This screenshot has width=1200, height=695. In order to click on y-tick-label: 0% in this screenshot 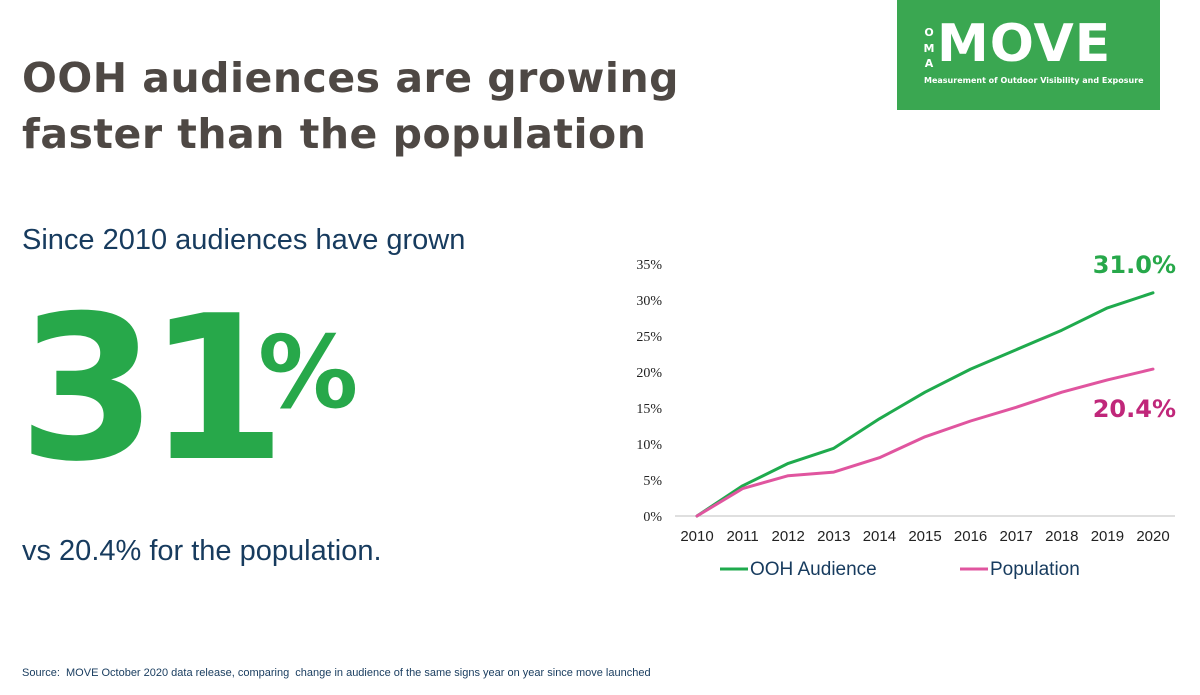, I will do `click(652, 517)`.